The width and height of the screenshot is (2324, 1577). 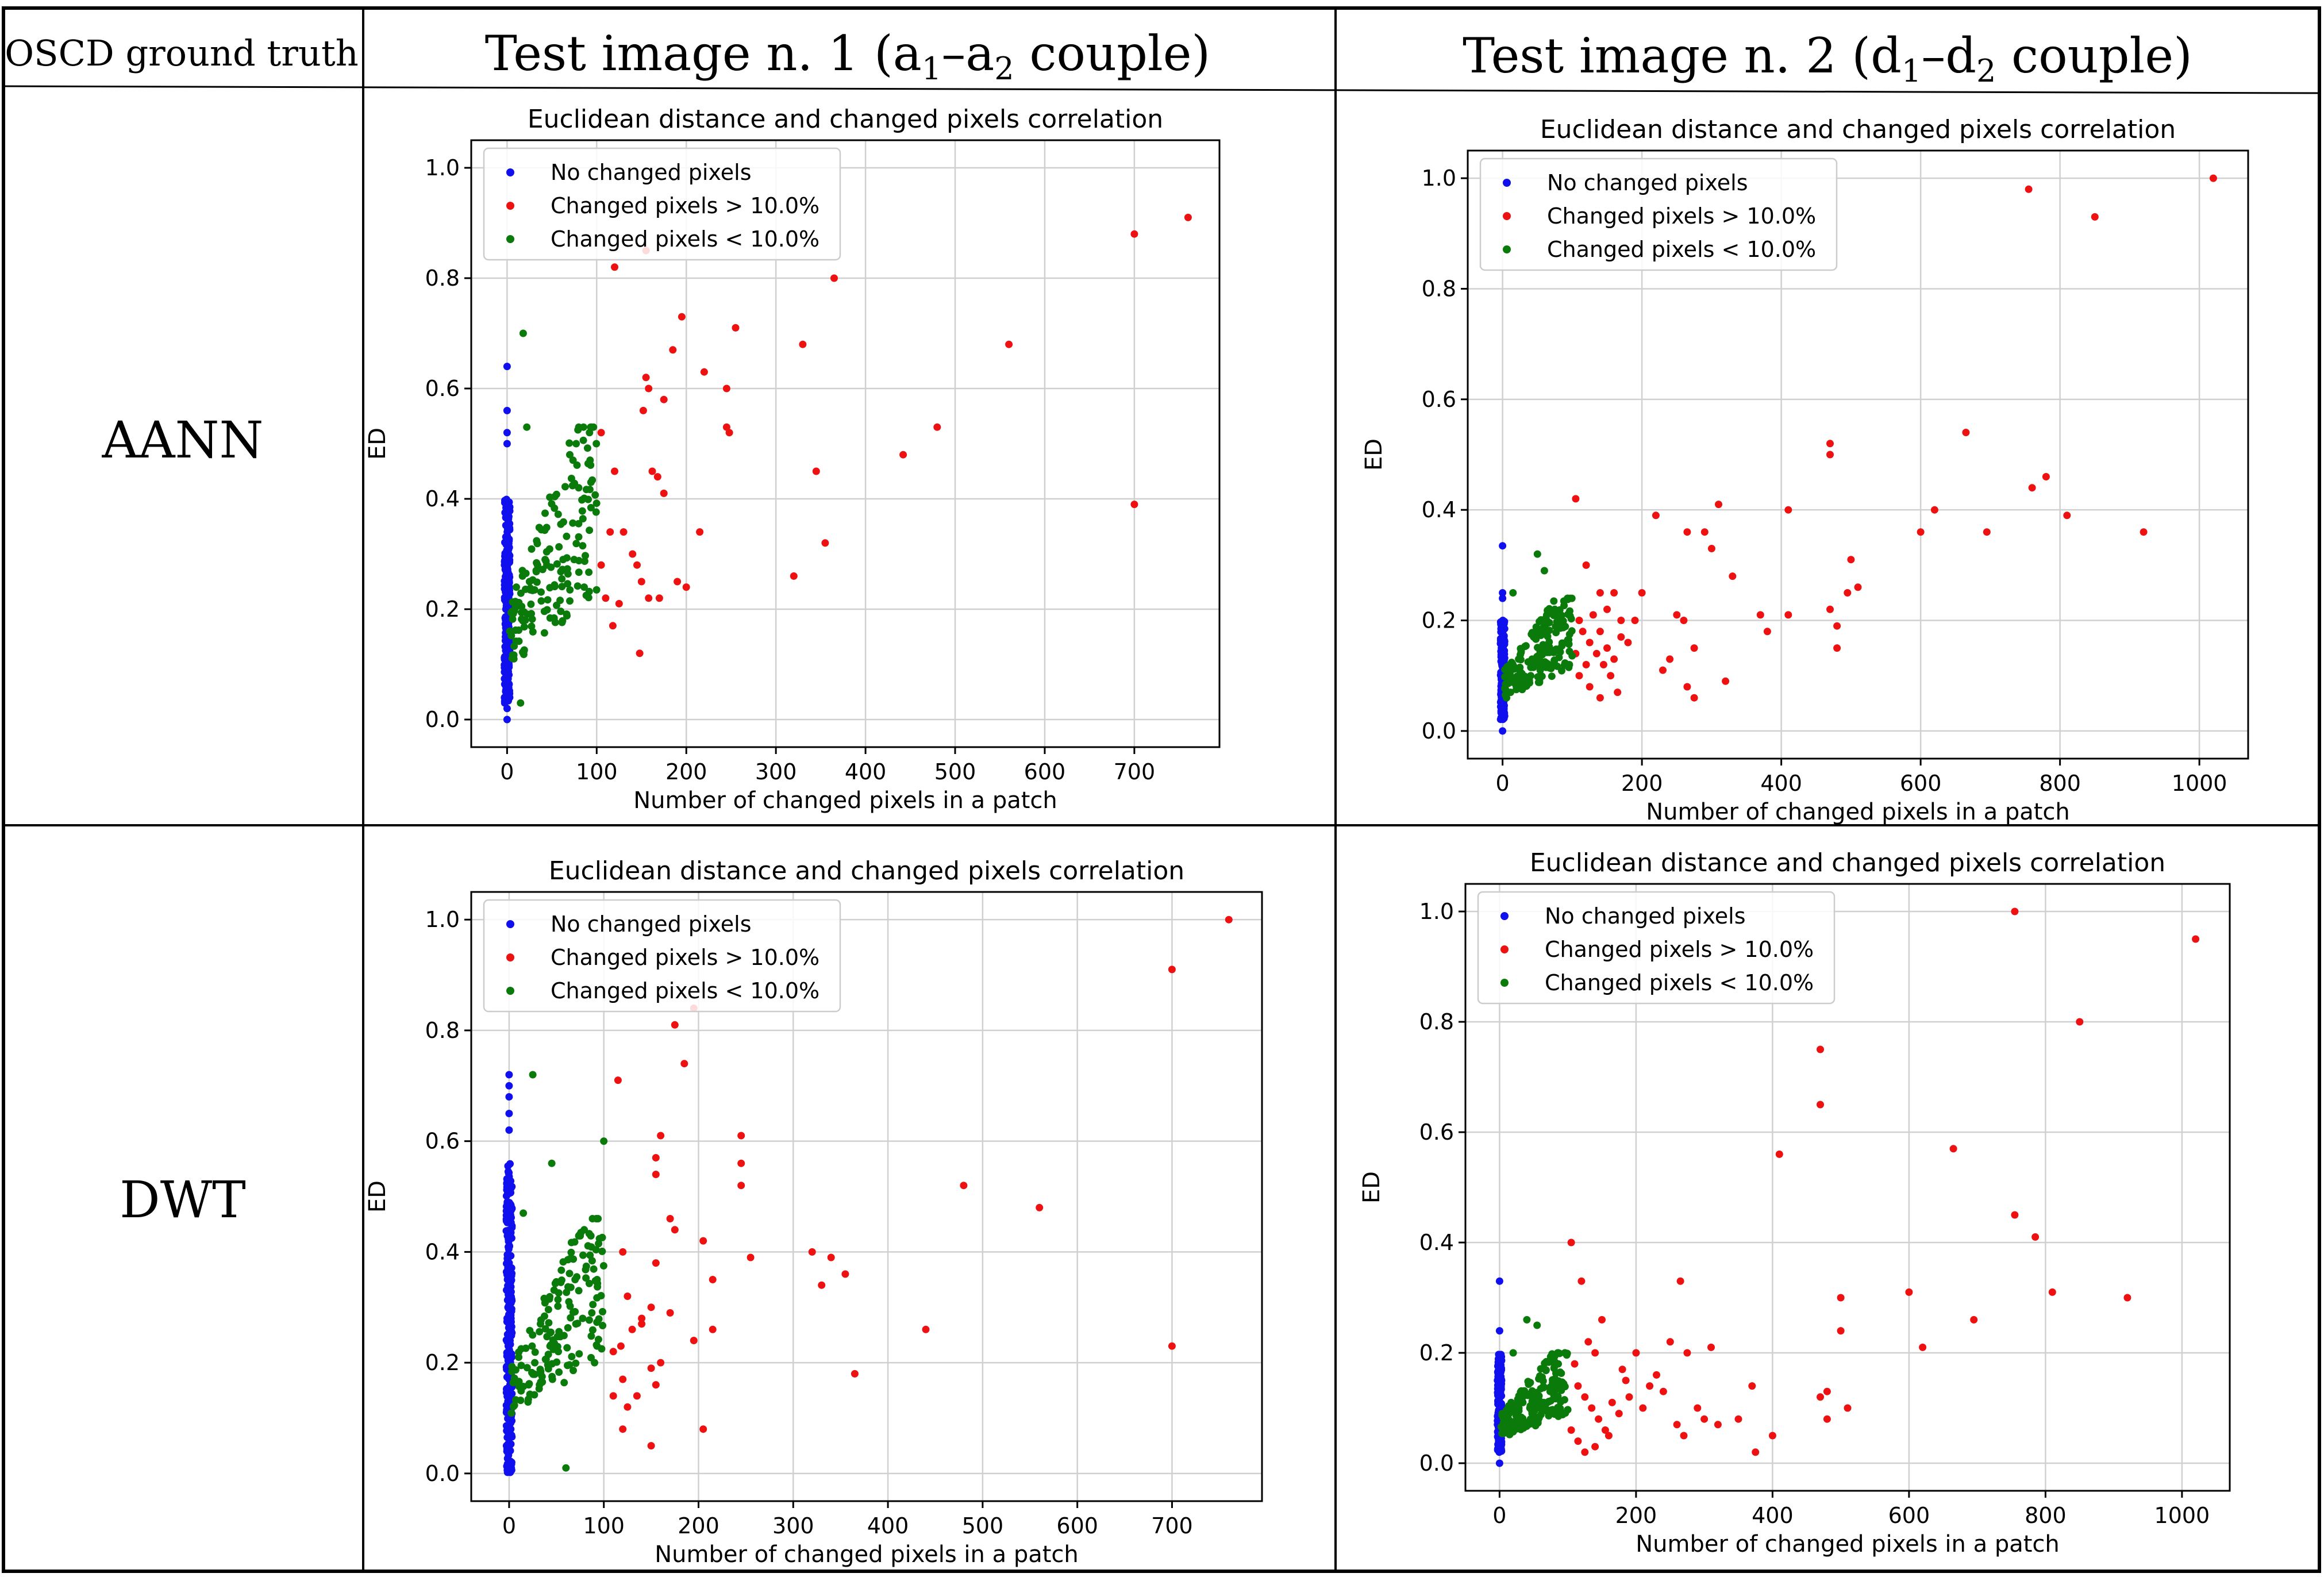 I want to click on y-tick-label: 0.0, so click(x=1436, y=1463).